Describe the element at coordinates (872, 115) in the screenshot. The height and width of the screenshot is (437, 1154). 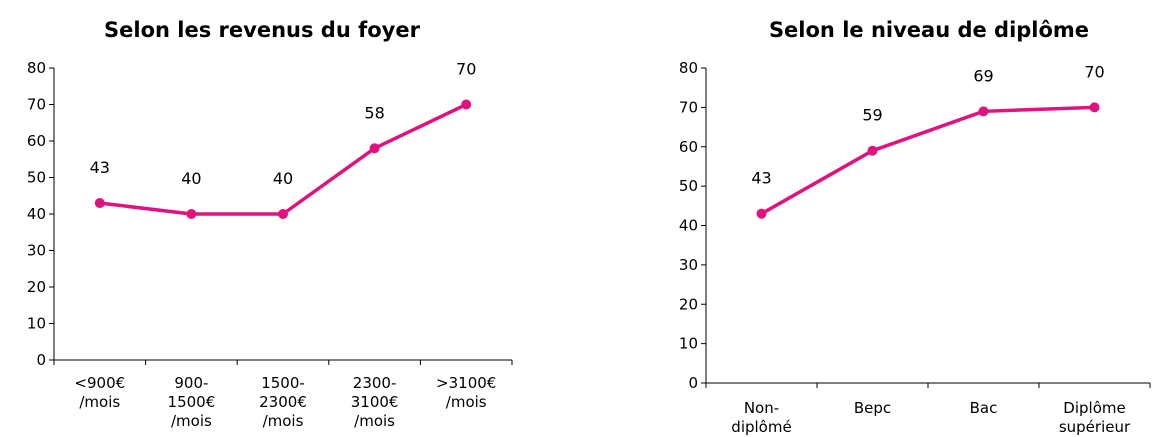
I see `data-label: 59` at that location.